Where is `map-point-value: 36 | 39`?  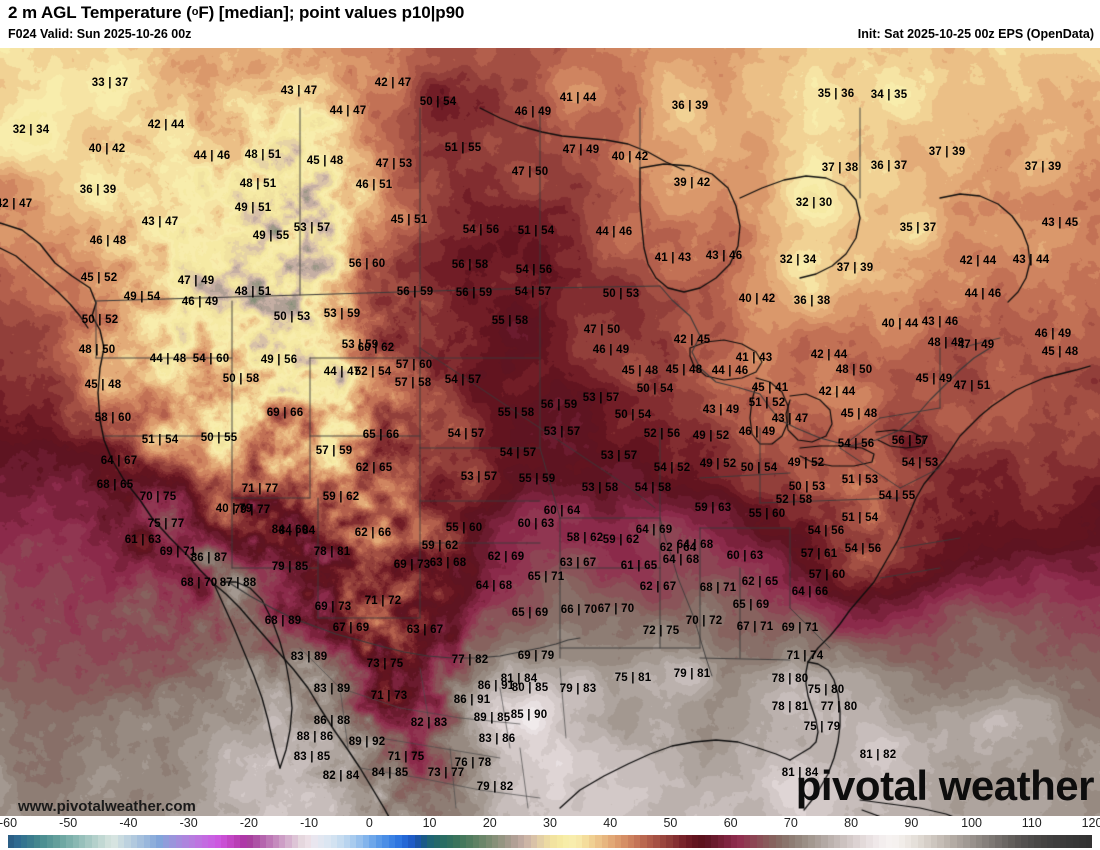 map-point-value: 36 | 39 is located at coordinates (98, 190).